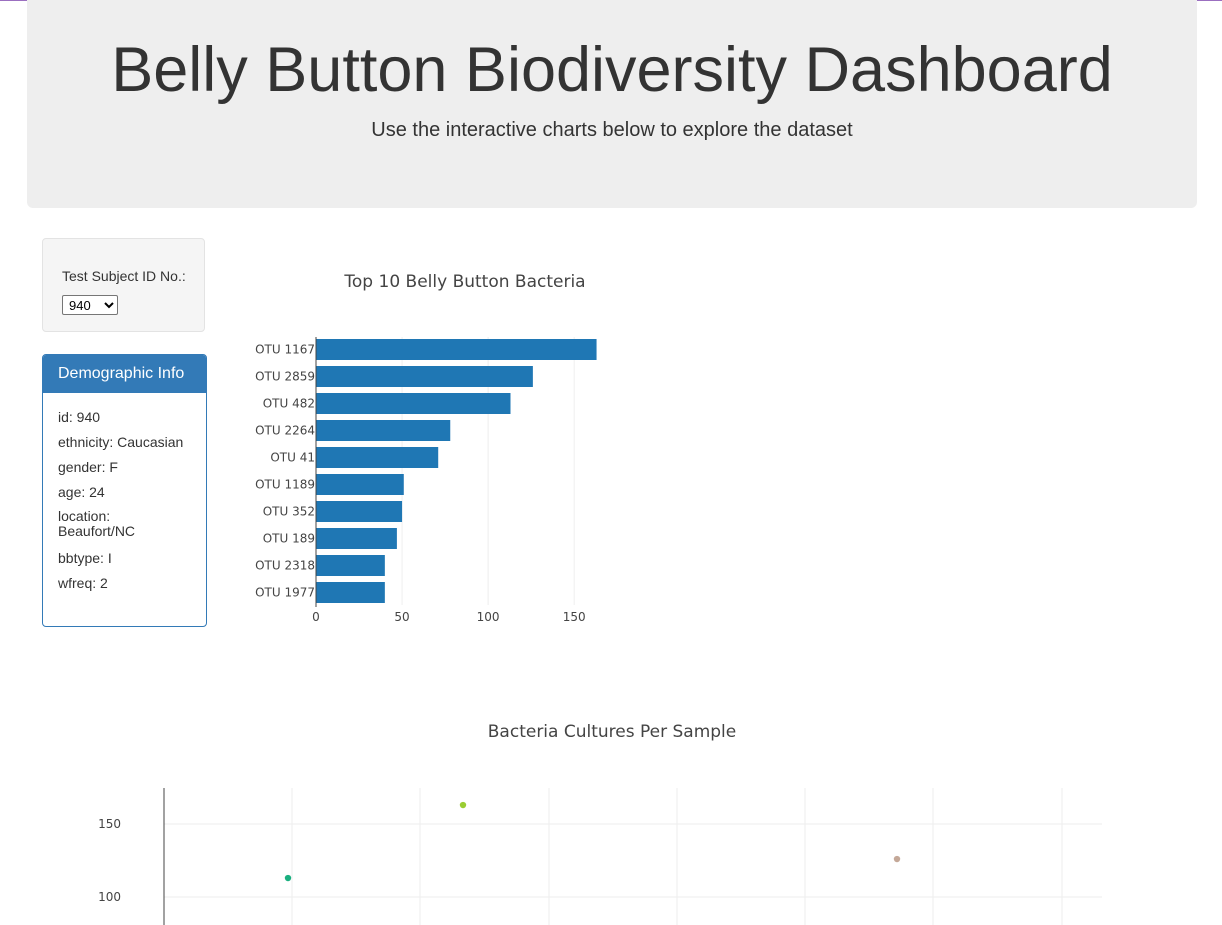  Describe the element at coordinates (124, 276) in the screenshot. I see `subject-selector-label: Test Subject ID No.:` at that location.